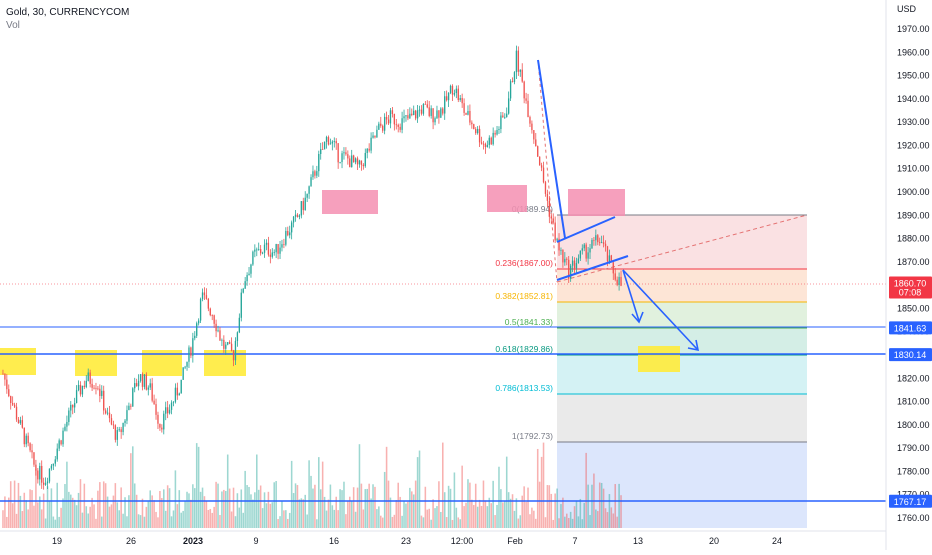 This screenshot has height=555, width=932. What do you see at coordinates (68, 12) in the screenshot?
I see `symbol-line: Gold, 30, CURRENCYCOM` at bounding box center [68, 12].